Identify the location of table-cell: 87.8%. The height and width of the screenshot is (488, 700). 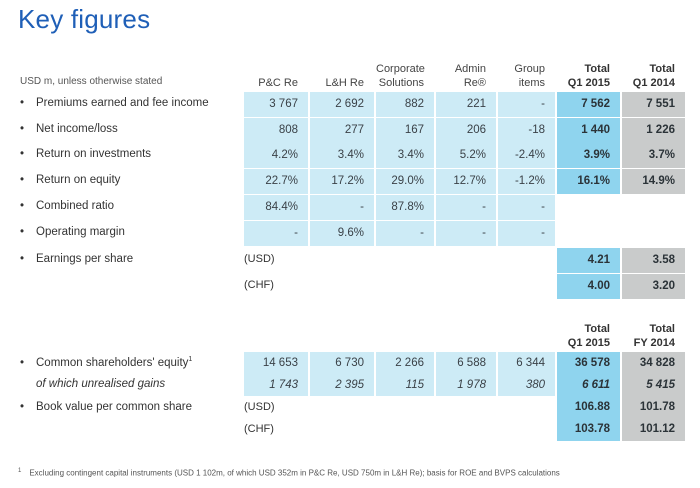
(405, 207).